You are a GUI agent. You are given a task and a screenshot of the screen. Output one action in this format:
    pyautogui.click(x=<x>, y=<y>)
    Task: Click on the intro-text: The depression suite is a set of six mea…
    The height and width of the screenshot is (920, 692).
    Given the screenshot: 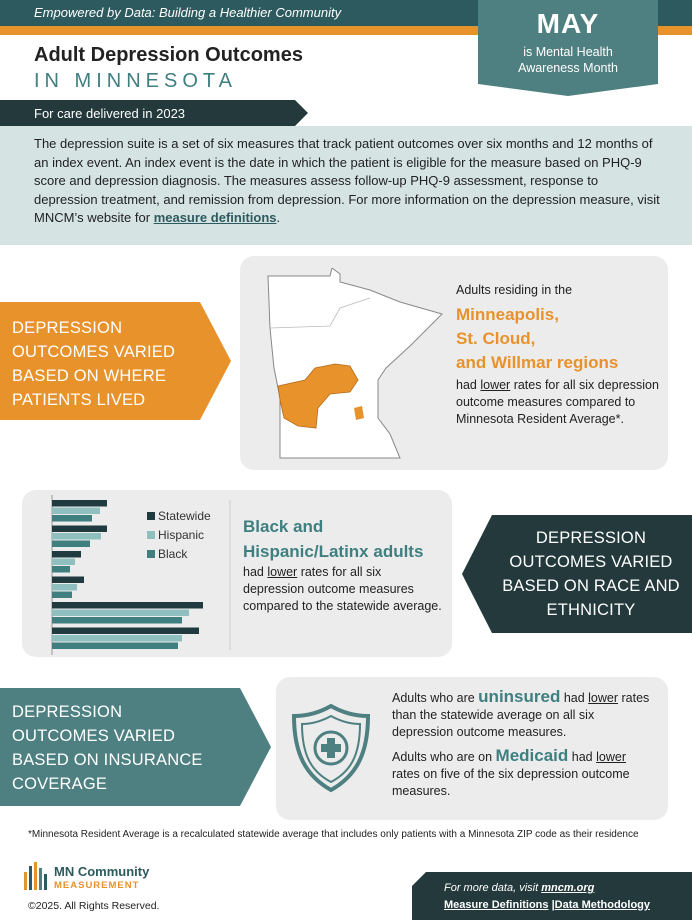 What is the action you would take?
    pyautogui.click(x=347, y=180)
    